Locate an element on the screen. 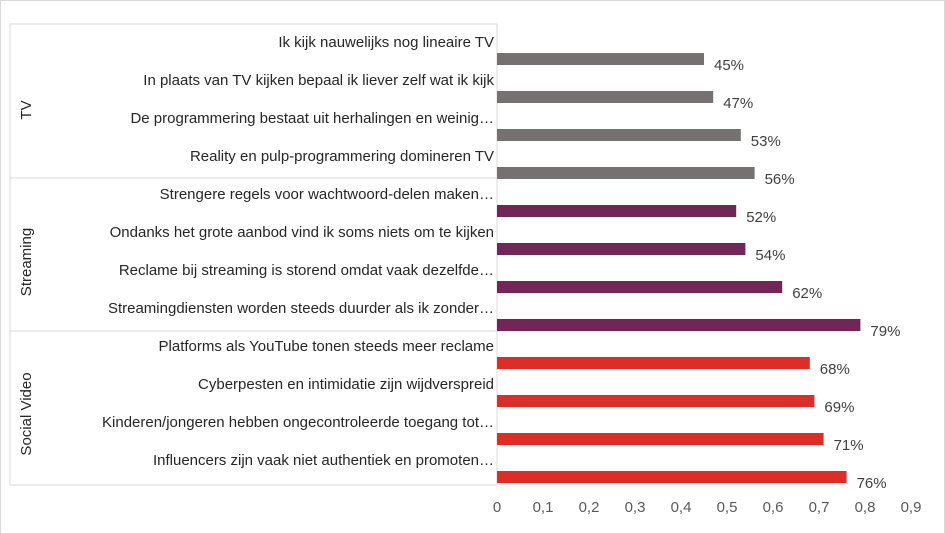 This screenshot has width=945, height=534. category-label: Ik kijk nauwelijks nog lineaire TV is located at coordinates (386, 42).